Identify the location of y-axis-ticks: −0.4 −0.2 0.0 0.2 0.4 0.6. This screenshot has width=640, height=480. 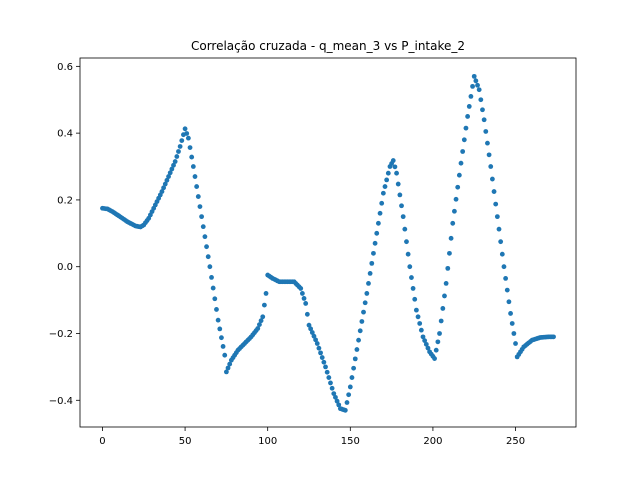
(64, 234).